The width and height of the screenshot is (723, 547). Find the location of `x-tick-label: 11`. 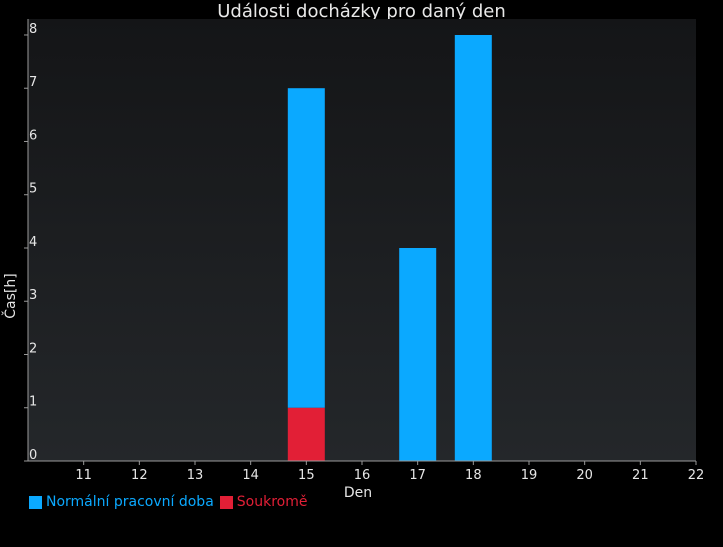

x-tick-label: 11 is located at coordinates (83, 475).